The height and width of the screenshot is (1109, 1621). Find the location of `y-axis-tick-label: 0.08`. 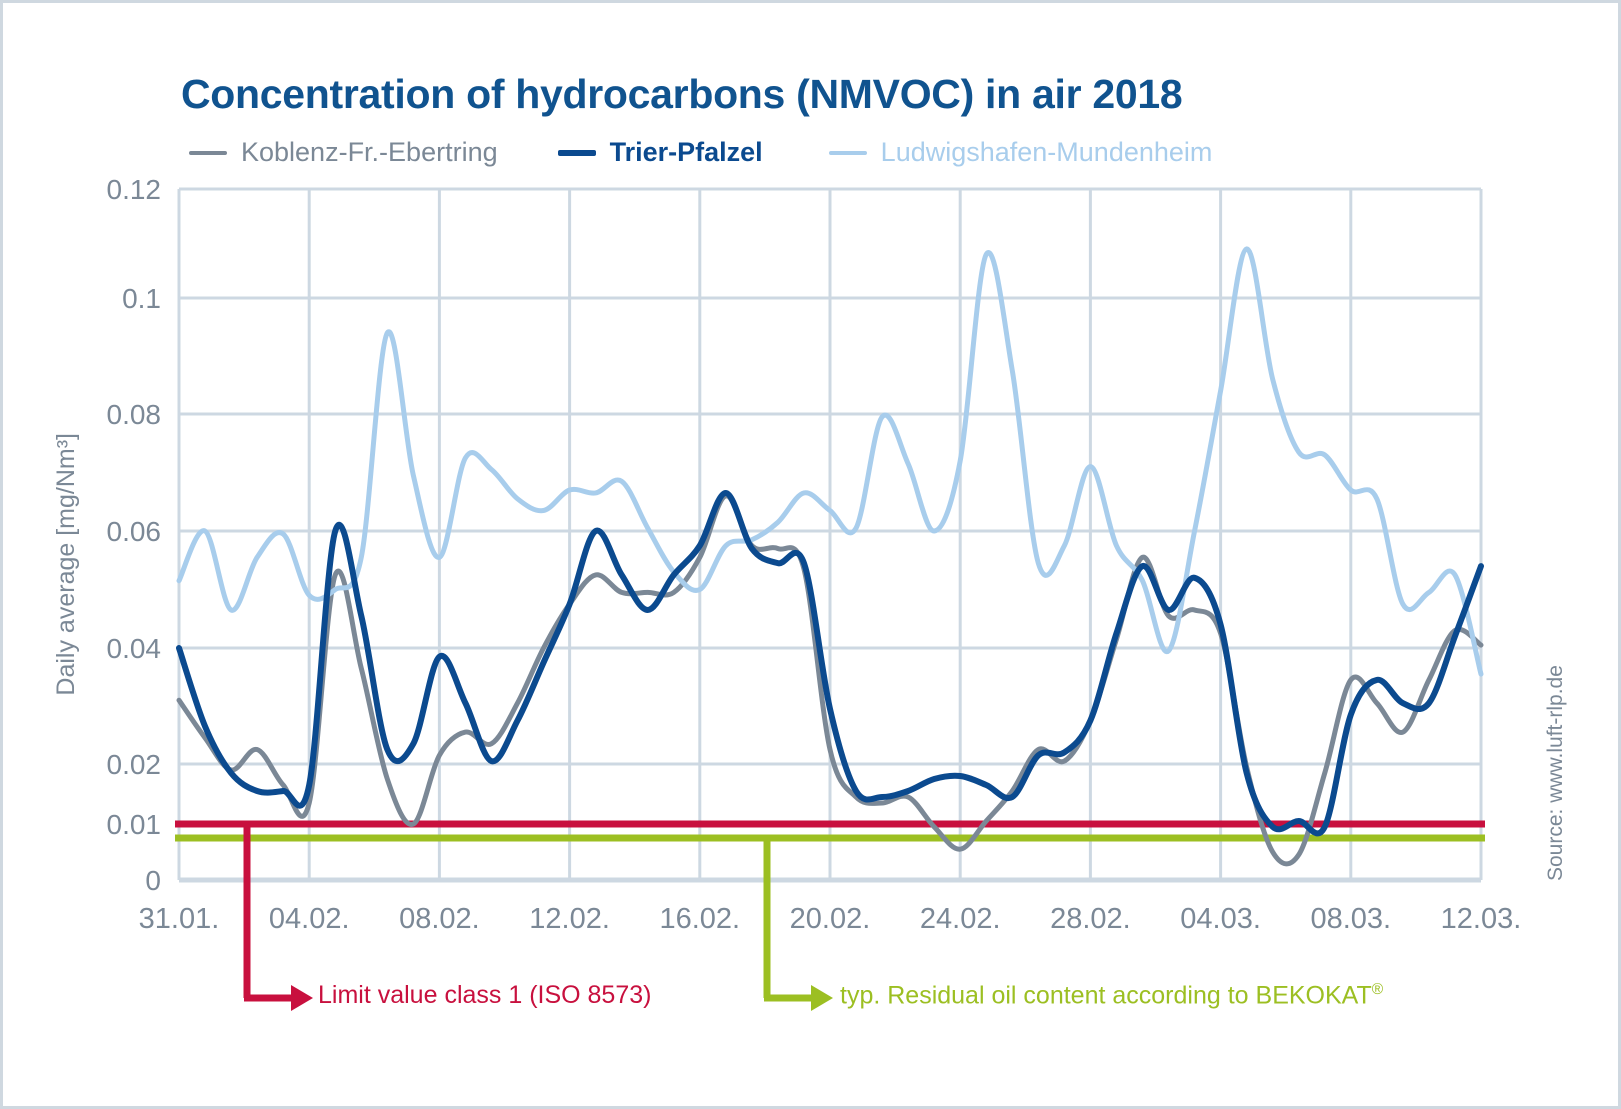

y-axis-tick-label: 0.08 is located at coordinates (134, 414).